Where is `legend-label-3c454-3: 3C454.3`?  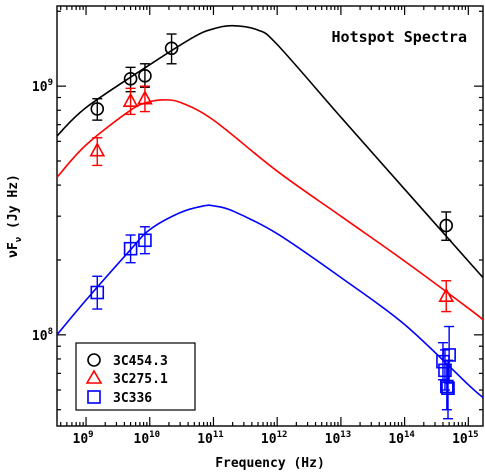 legend-label-3c454-3: 3C454.3 is located at coordinates (140, 361).